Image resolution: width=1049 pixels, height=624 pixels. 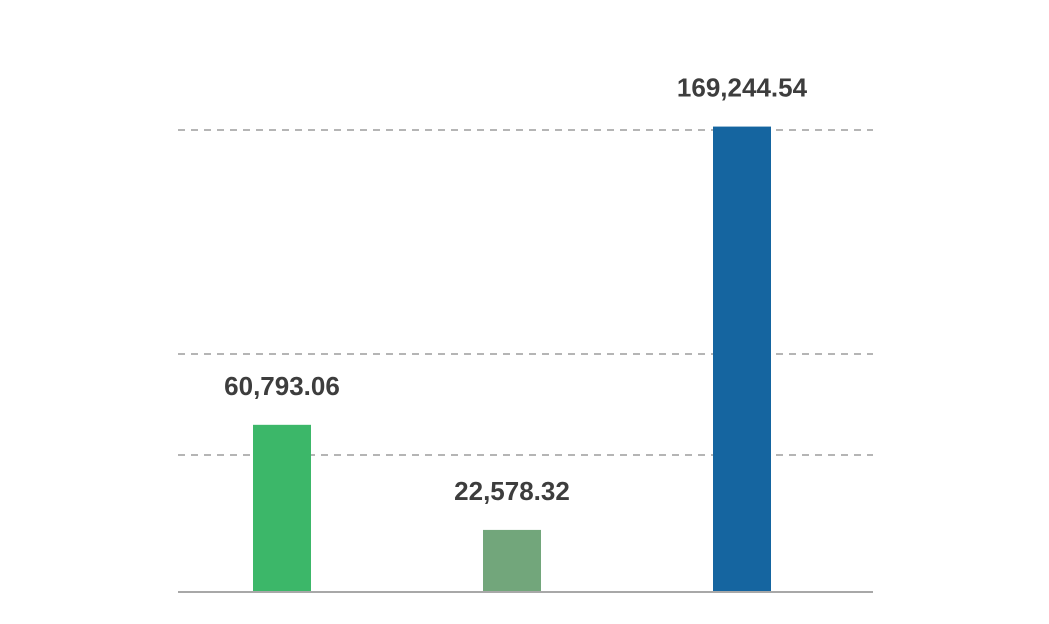 I want to click on bar-value-label-2: 22,578.32, so click(x=512, y=491).